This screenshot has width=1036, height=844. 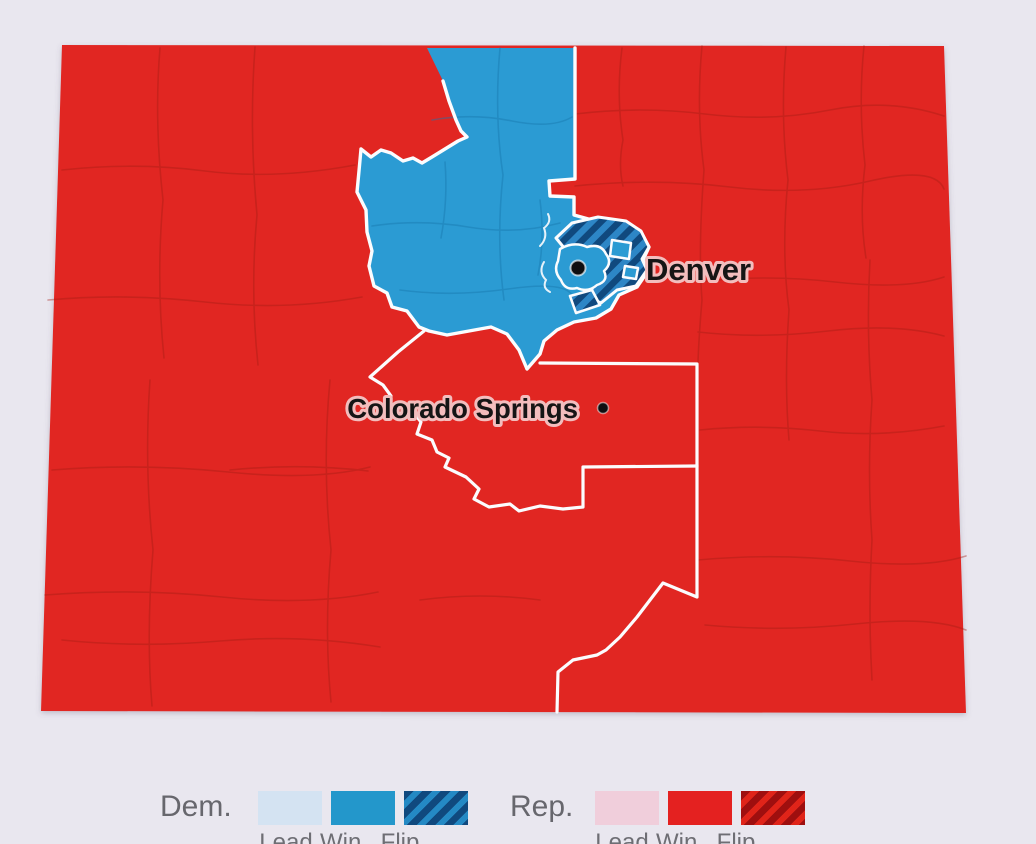 What do you see at coordinates (627, 808) in the screenshot?
I see `legend-rep-lead-swatch` at bounding box center [627, 808].